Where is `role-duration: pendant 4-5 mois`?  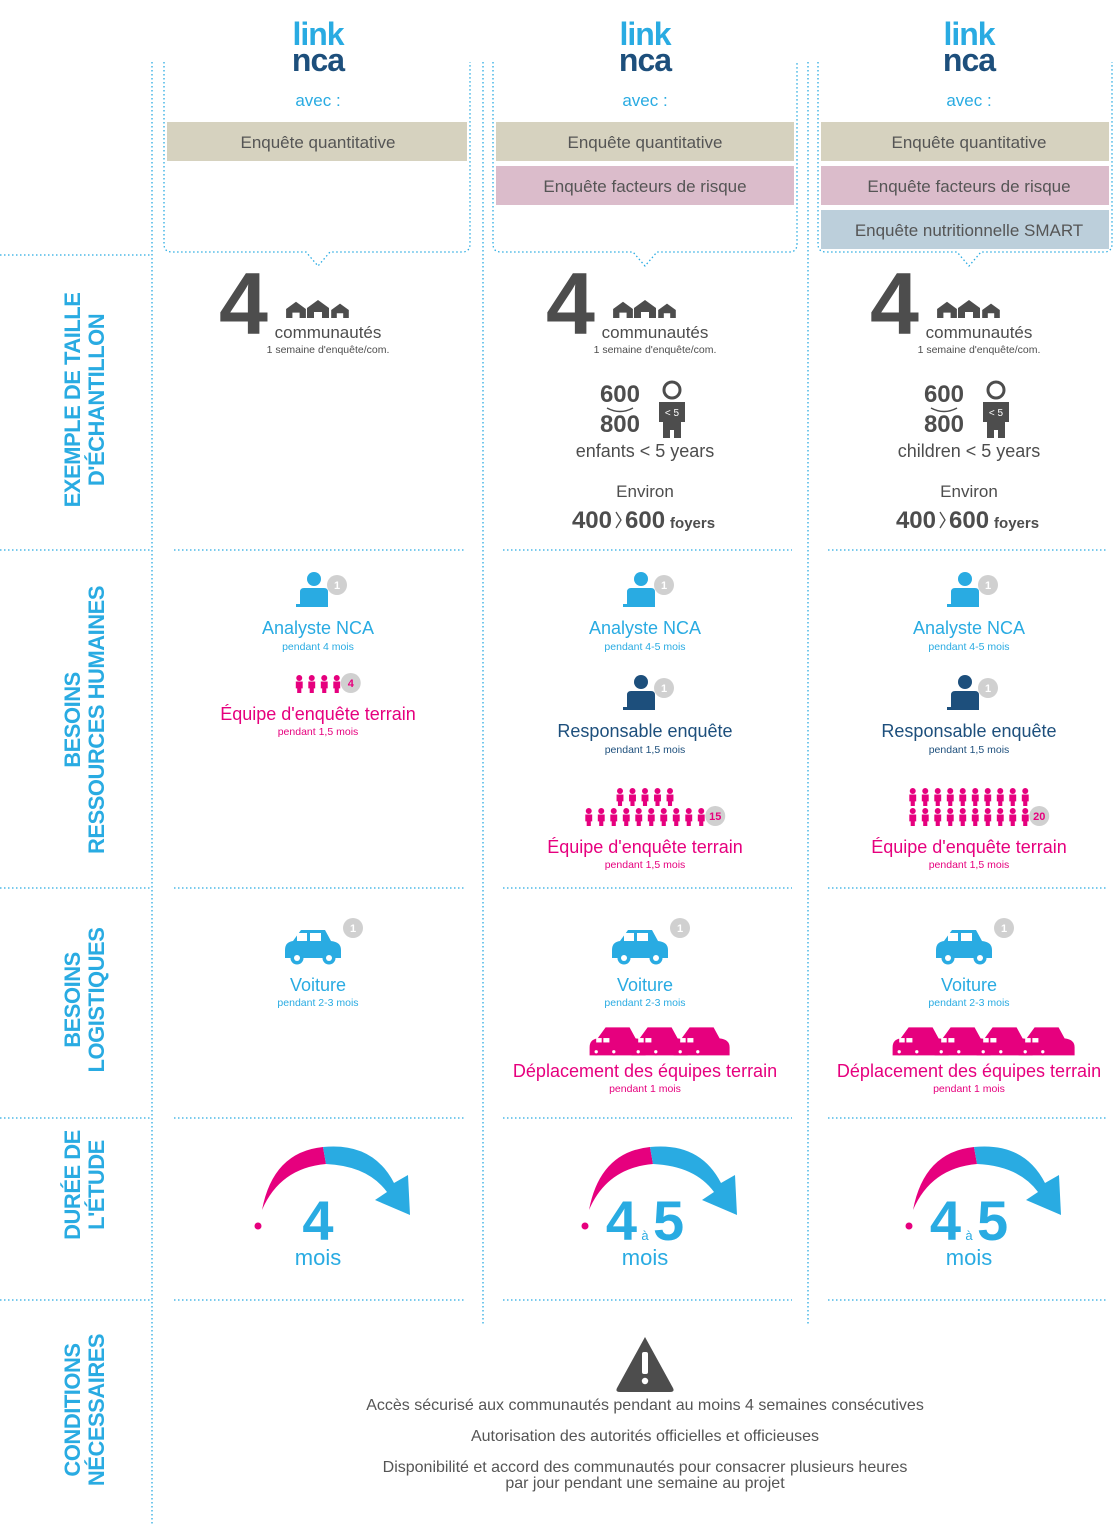
role-duration: pendant 4-5 mois is located at coordinates (968, 647).